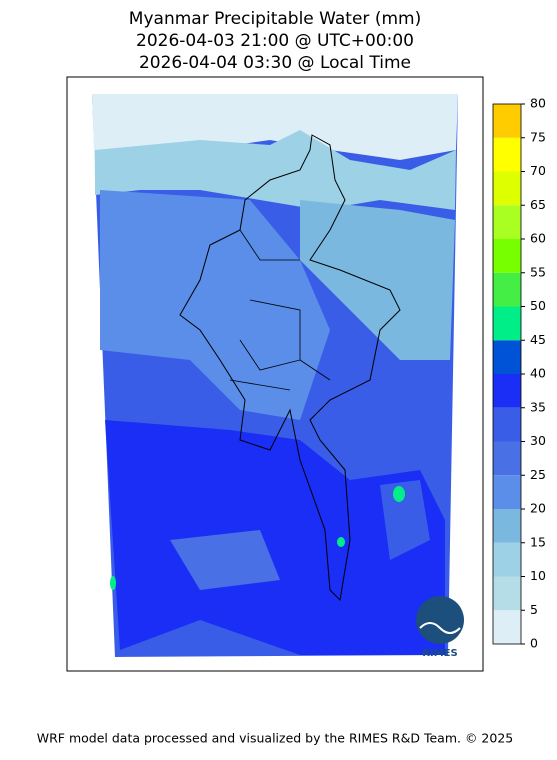 The height and width of the screenshot is (760, 557). What do you see at coordinates (538, 339) in the screenshot?
I see `colorbar-tick-label: 45` at bounding box center [538, 339].